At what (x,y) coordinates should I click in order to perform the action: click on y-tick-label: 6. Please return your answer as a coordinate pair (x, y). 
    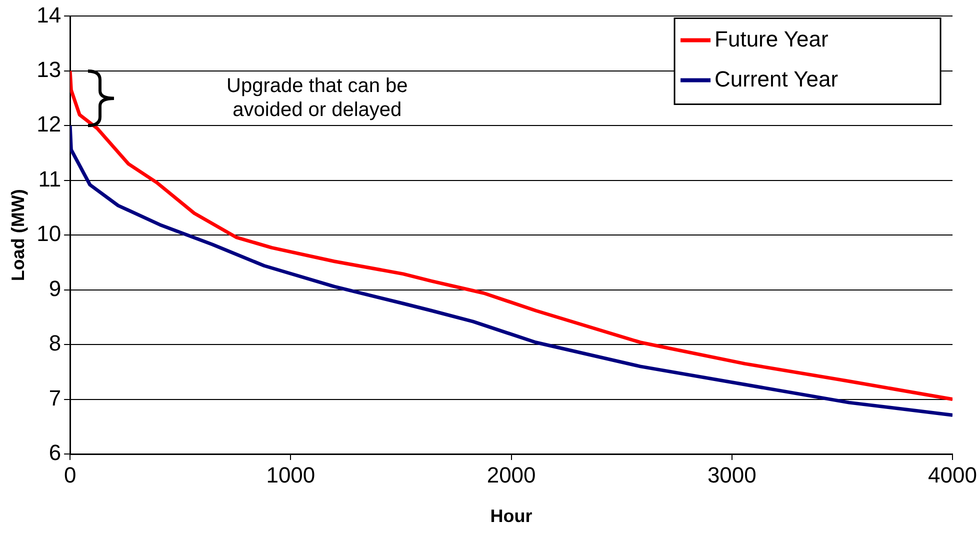
    Looking at the image, I should click on (55, 453).